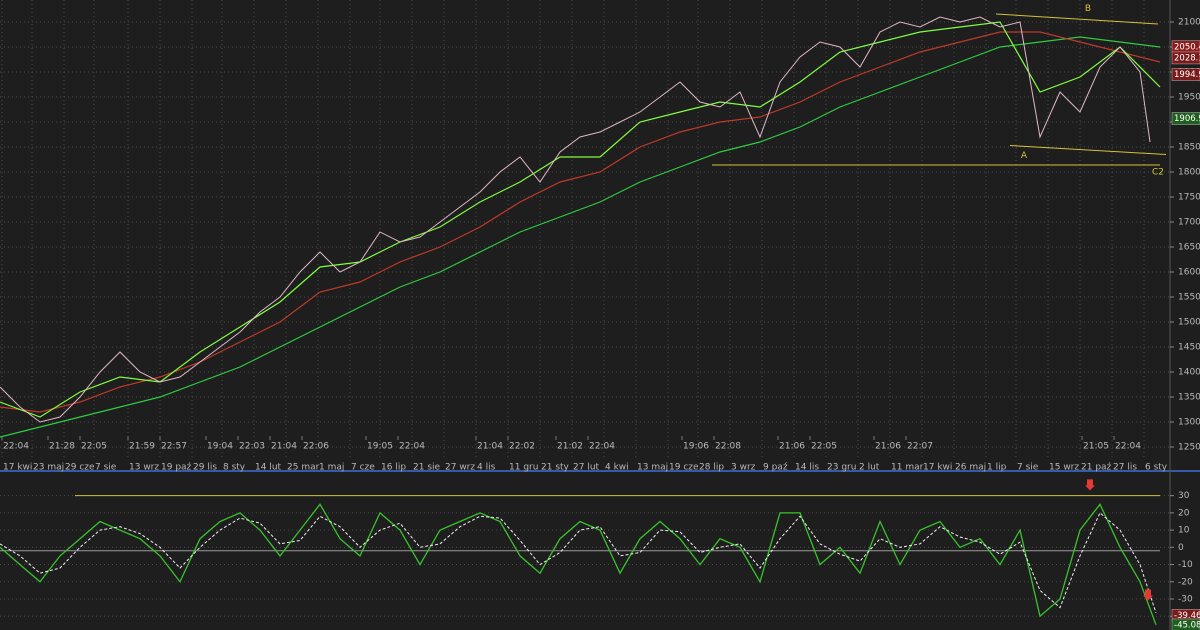 The width and height of the screenshot is (1200, 630). What do you see at coordinates (1125, 468) in the screenshot?
I see `x-tick-label: 27 lis` at bounding box center [1125, 468].